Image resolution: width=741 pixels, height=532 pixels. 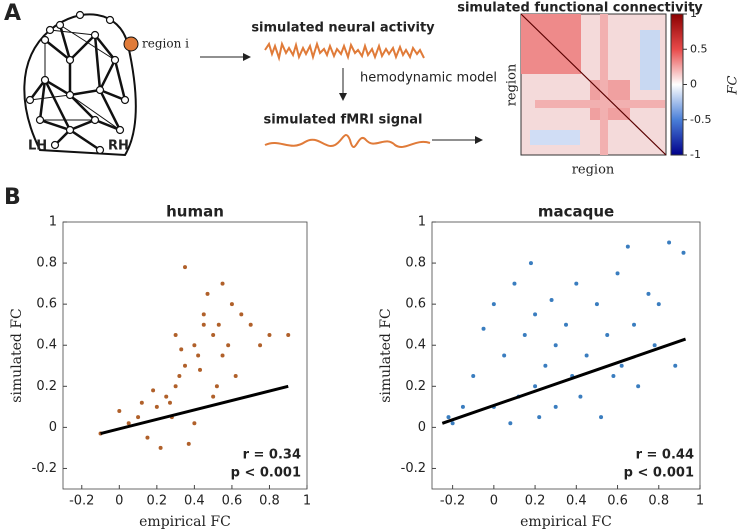 I want to click on y-tick-label: 0.2, so click(x=46, y=386).